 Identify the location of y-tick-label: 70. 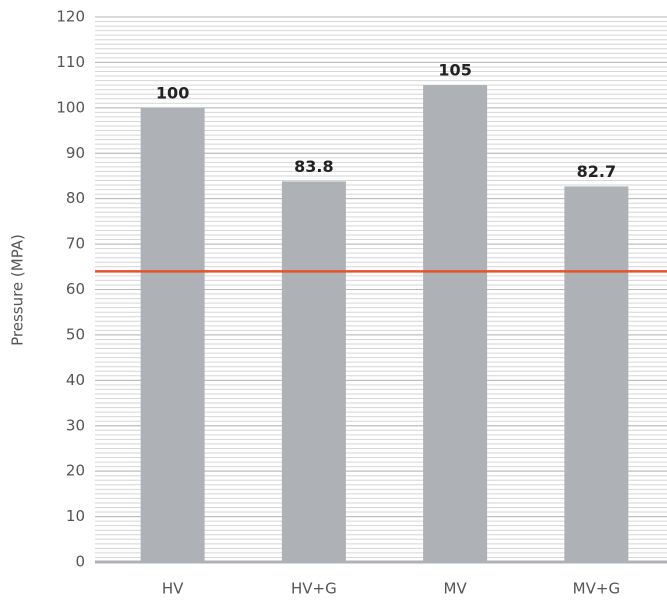
(75, 244).